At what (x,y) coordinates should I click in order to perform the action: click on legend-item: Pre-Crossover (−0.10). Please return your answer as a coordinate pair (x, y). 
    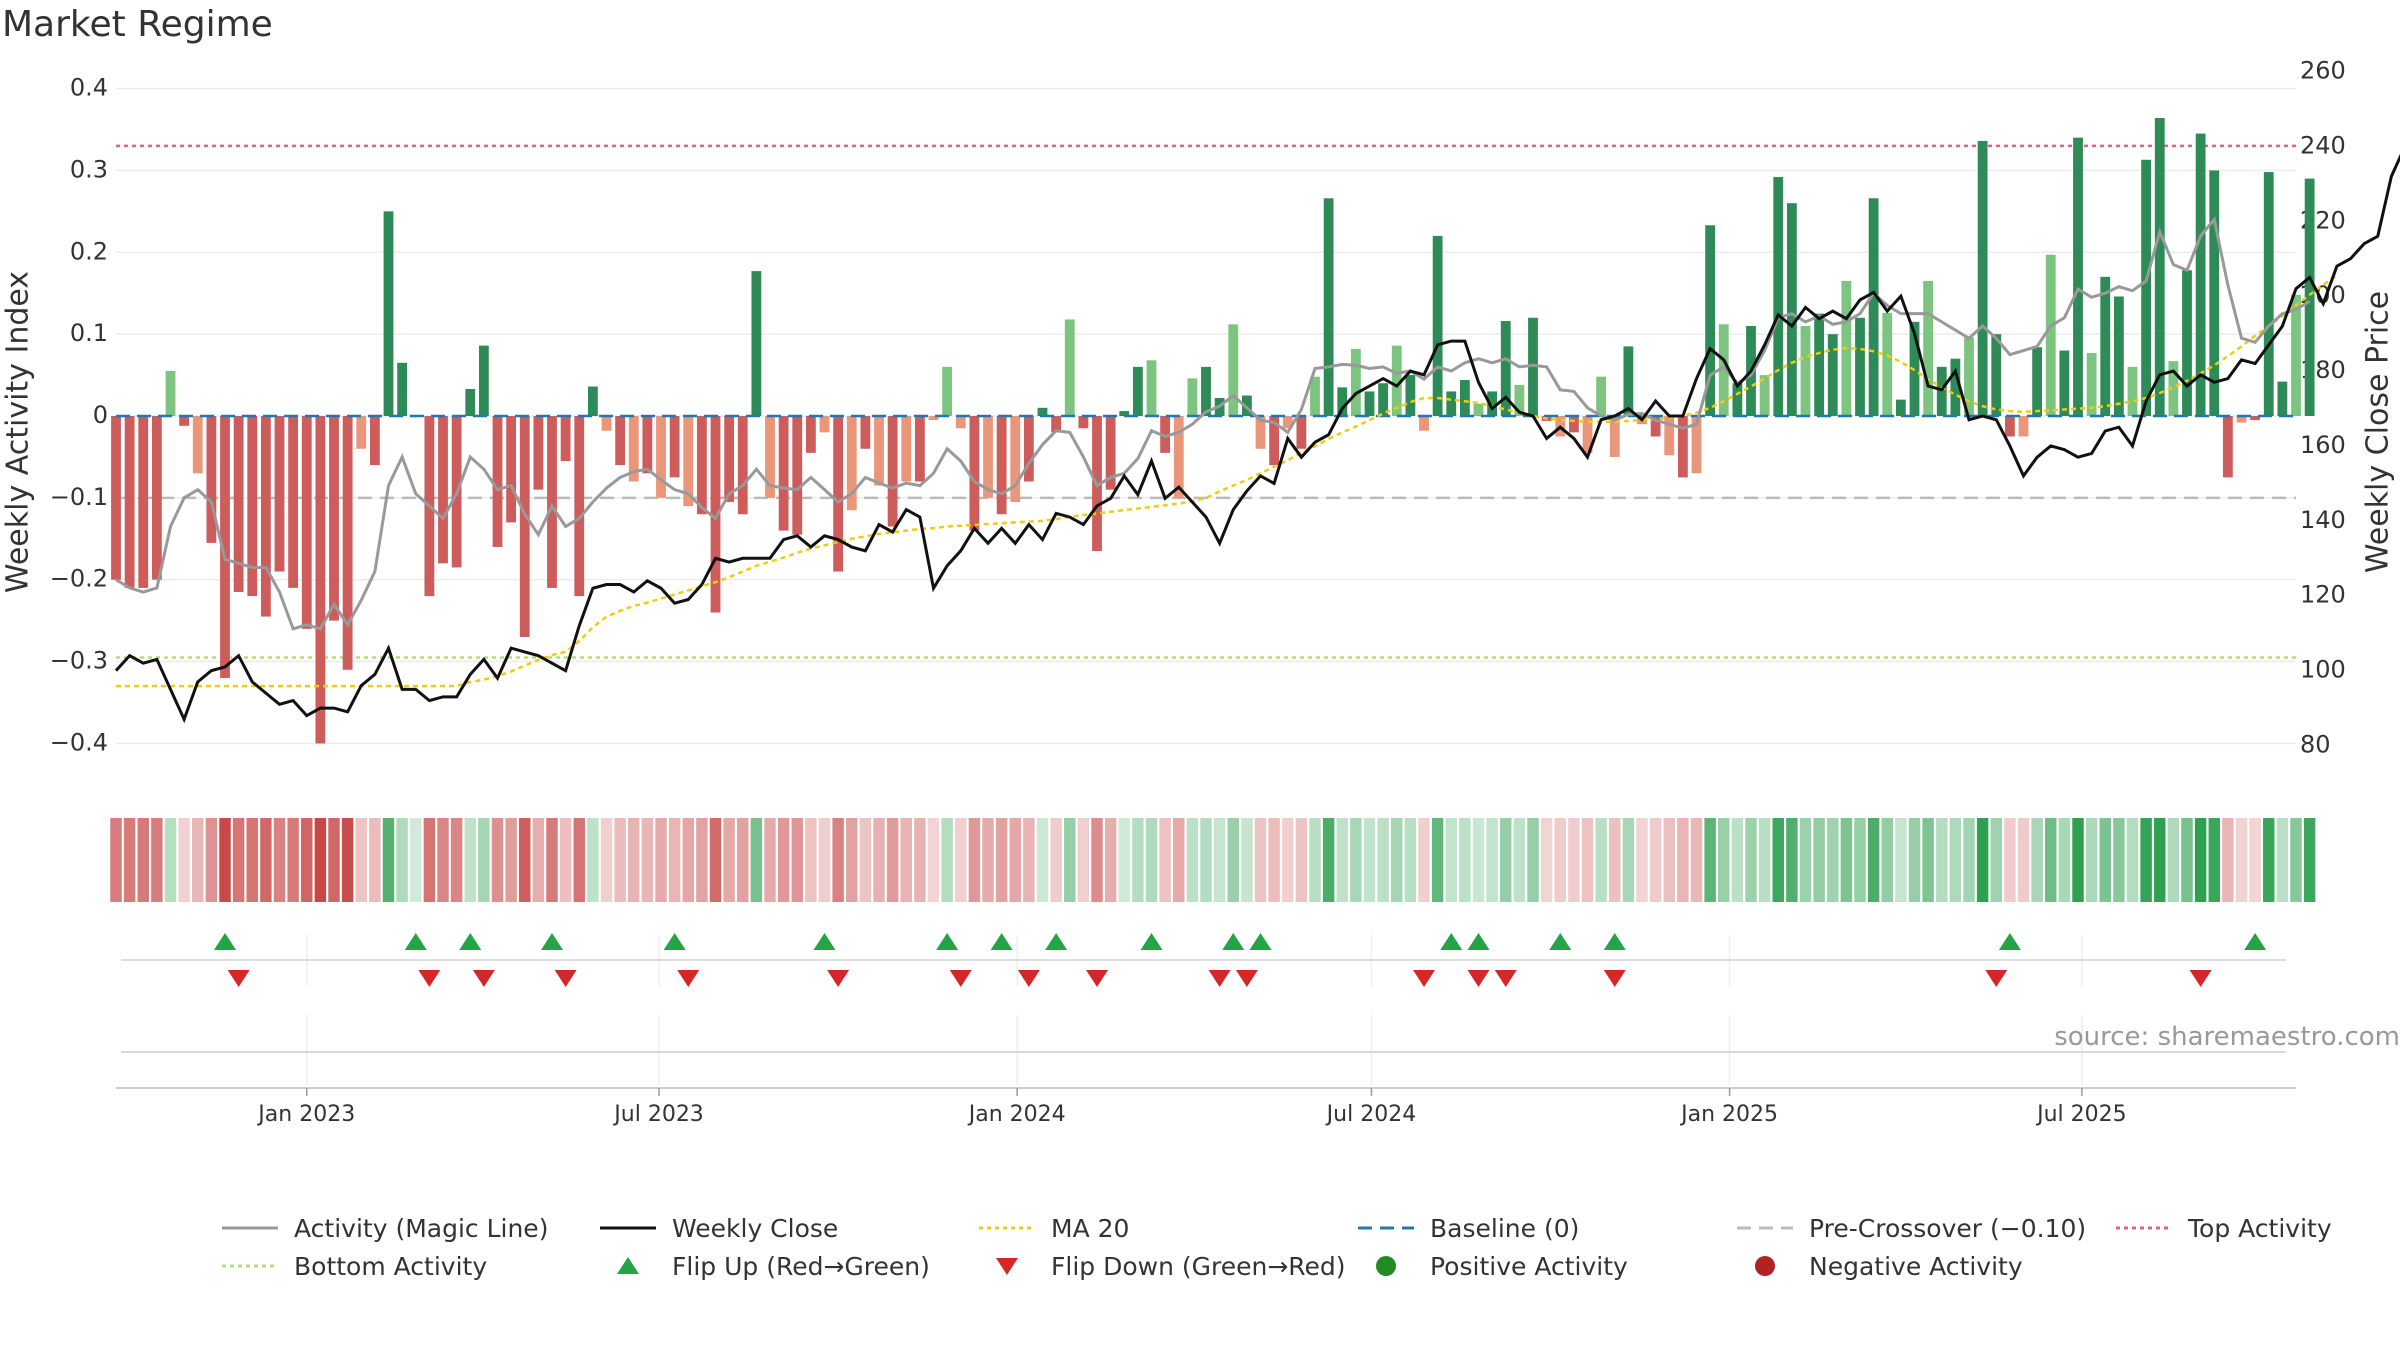
    Looking at the image, I should click on (1910, 1228).